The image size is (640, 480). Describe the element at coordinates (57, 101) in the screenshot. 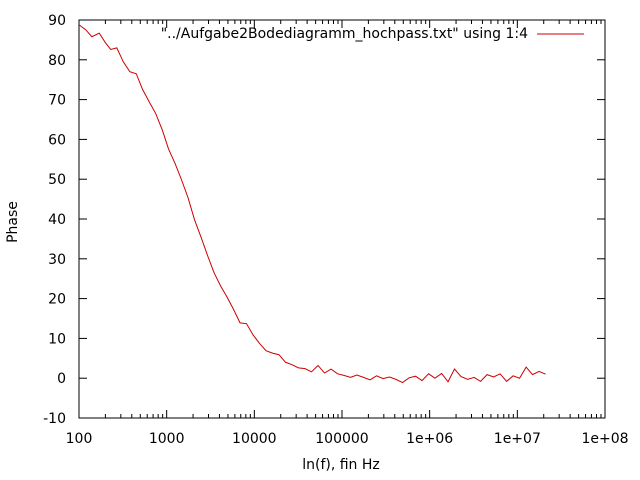

I see `y-tick-label: 70` at that location.